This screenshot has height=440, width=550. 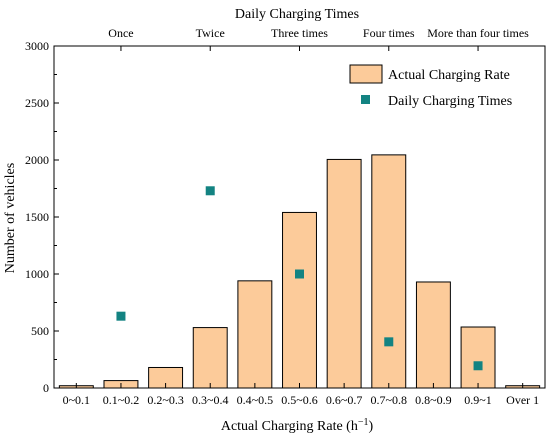 I want to click on legend-label-bar: Actual Charging Rate, so click(x=449, y=75).